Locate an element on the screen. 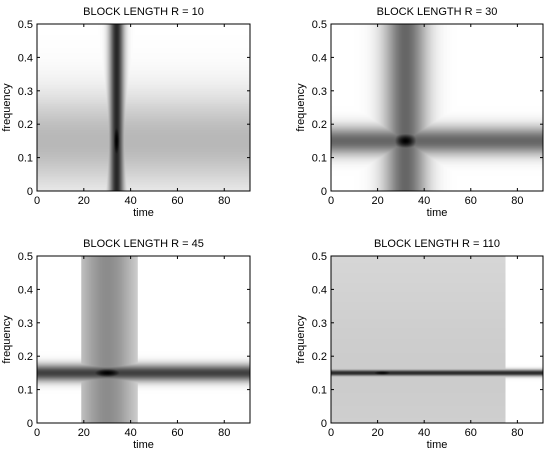  chart-title: BLOCK LENGTH R = 30 is located at coordinates (437, 12).